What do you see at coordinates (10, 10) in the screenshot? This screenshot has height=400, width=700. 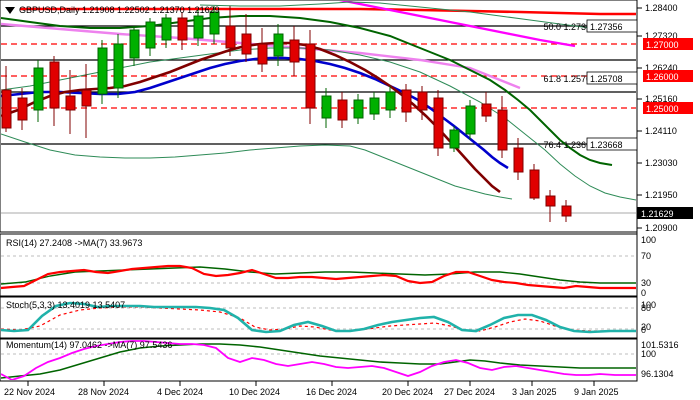 I see `triangle-down-icon` at bounding box center [10, 10].